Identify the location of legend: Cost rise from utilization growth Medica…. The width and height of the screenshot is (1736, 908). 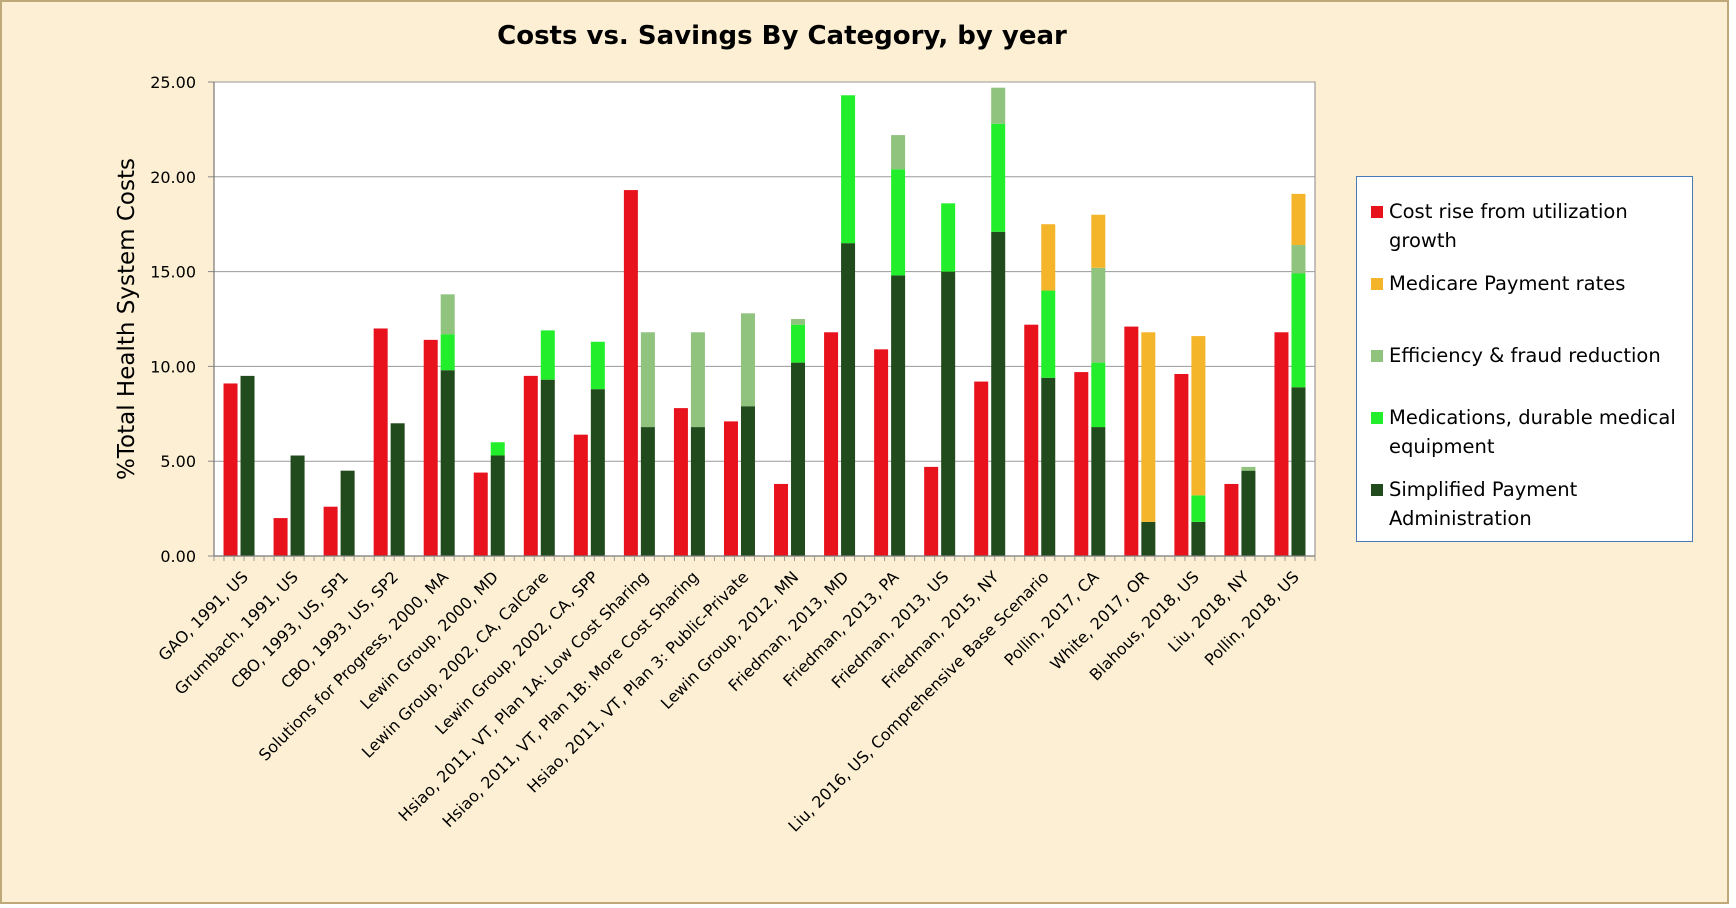
(1524, 359).